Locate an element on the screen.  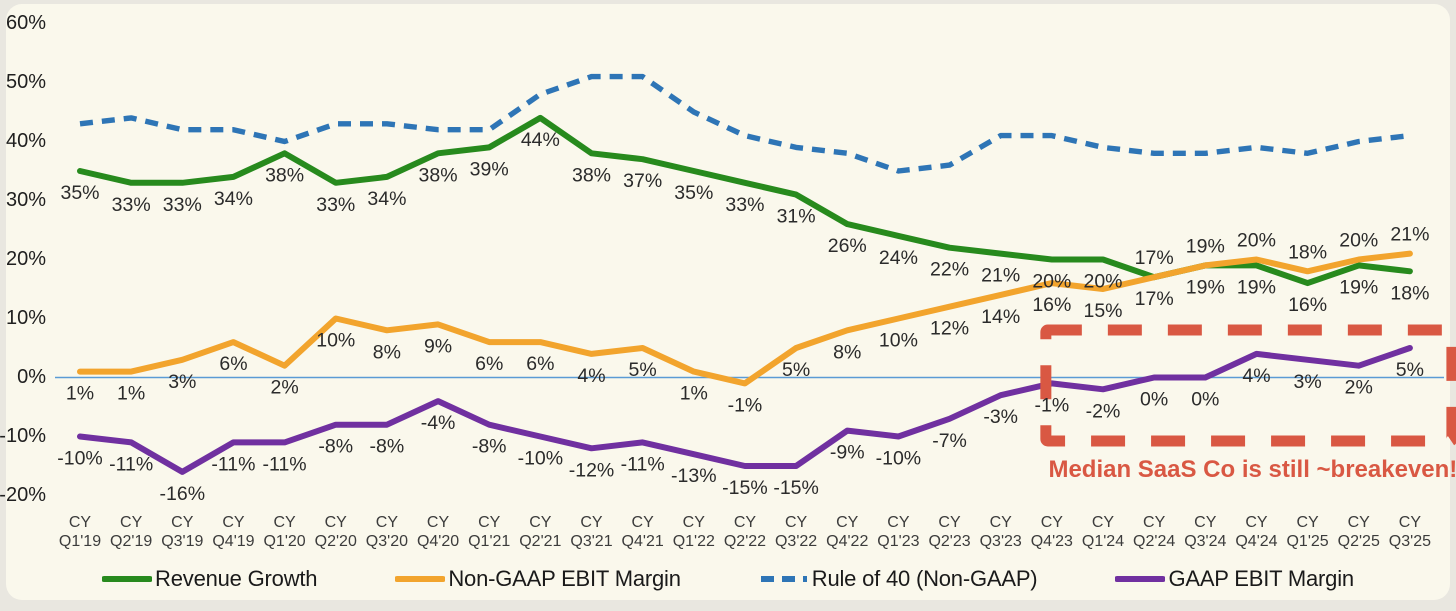
x-axis-label: CY Q3'23 is located at coordinates (1001, 532).